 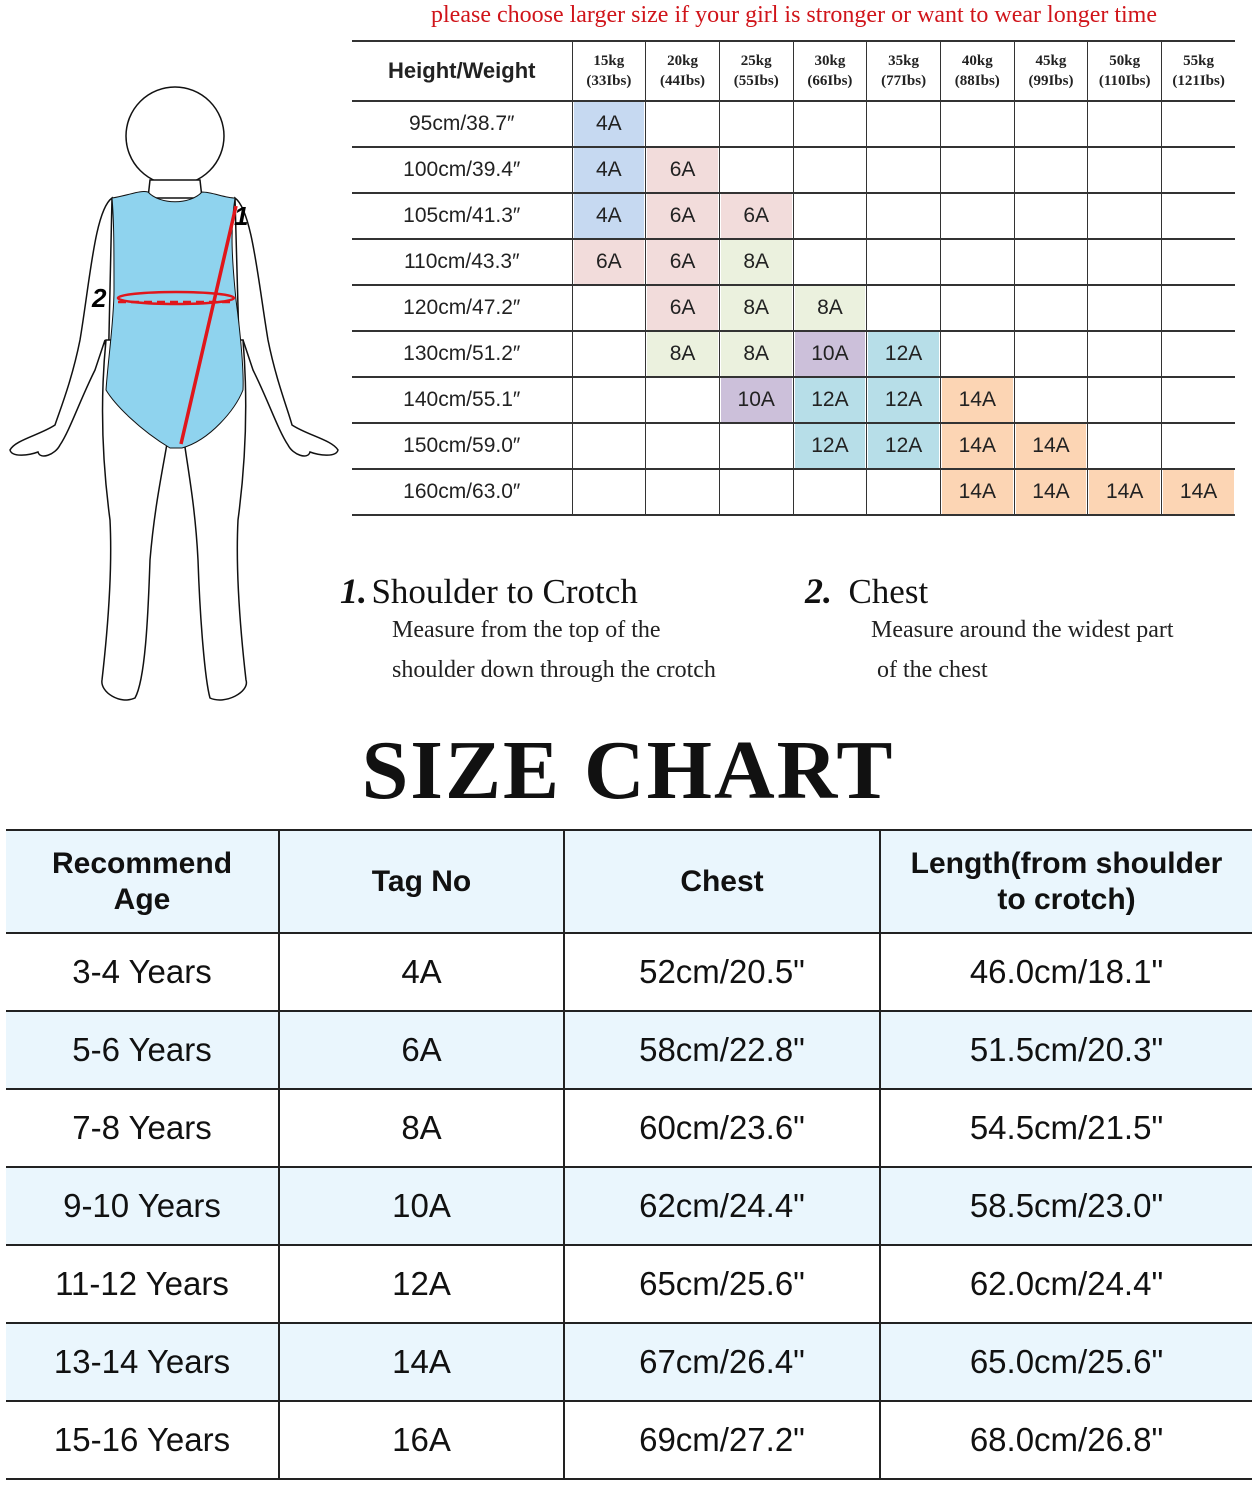 What do you see at coordinates (756, 71) in the screenshot?
I see `weight-header: 25kg (55Ibs)` at bounding box center [756, 71].